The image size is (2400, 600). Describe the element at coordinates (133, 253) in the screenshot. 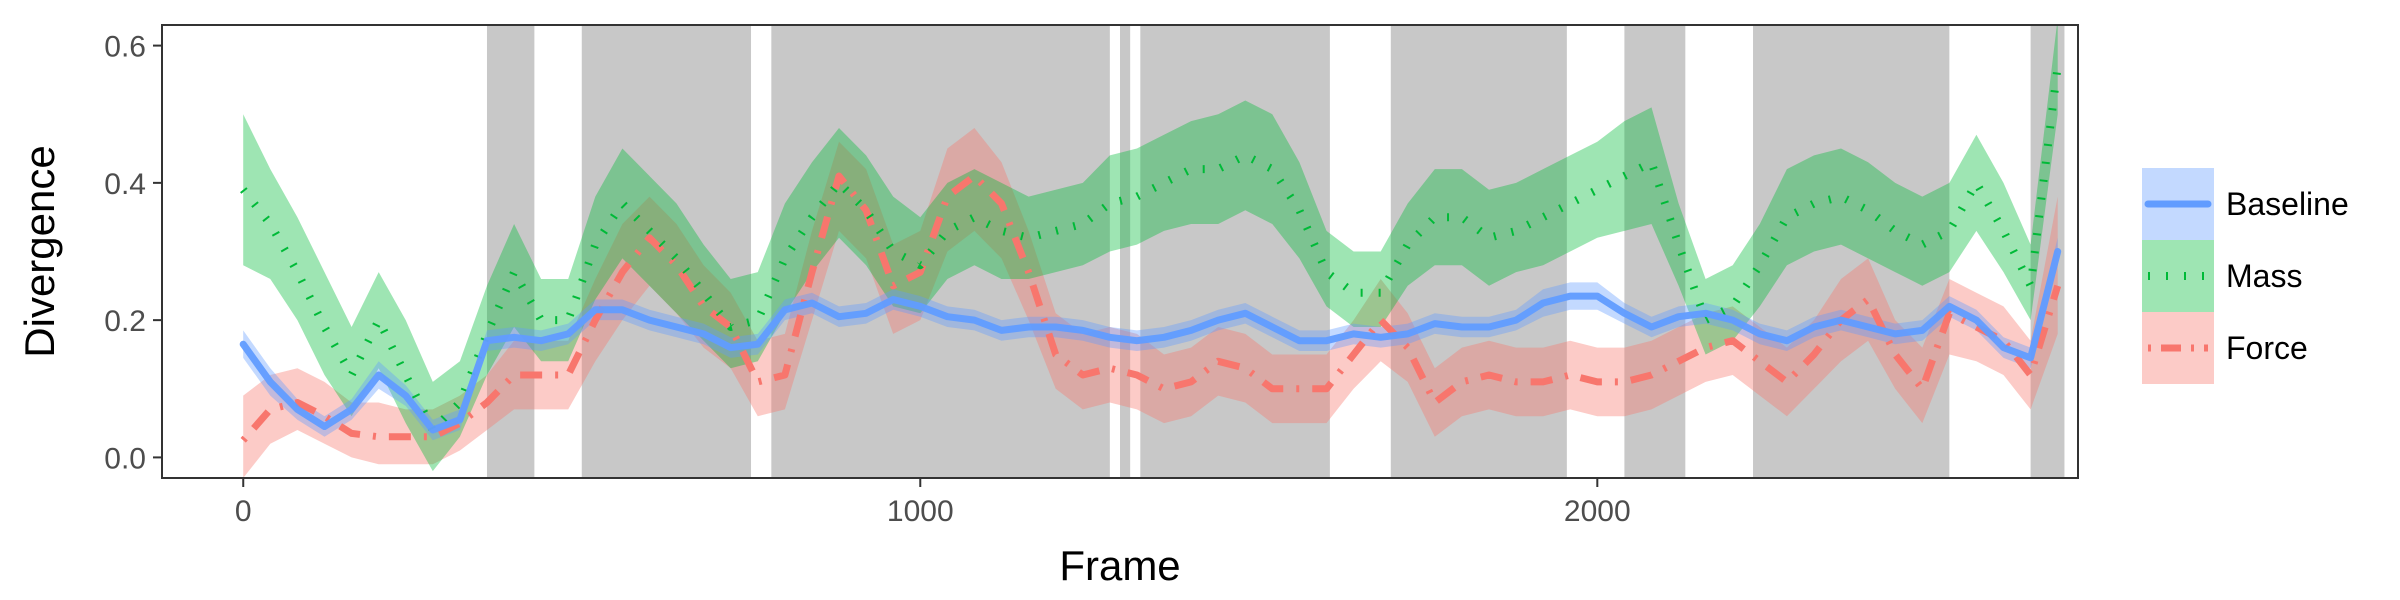

I see `y-axis: 0.0 0.2 0.4 0.6` at that location.